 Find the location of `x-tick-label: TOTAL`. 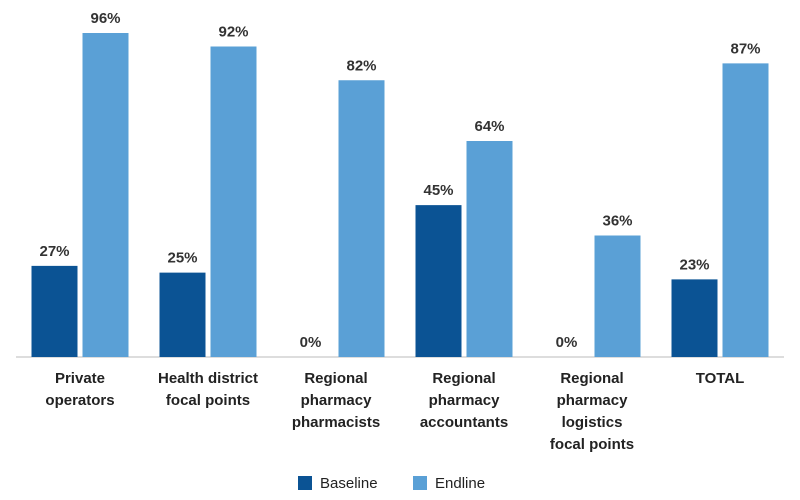

x-tick-label: TOTAL is located at coordinates (720, 378).